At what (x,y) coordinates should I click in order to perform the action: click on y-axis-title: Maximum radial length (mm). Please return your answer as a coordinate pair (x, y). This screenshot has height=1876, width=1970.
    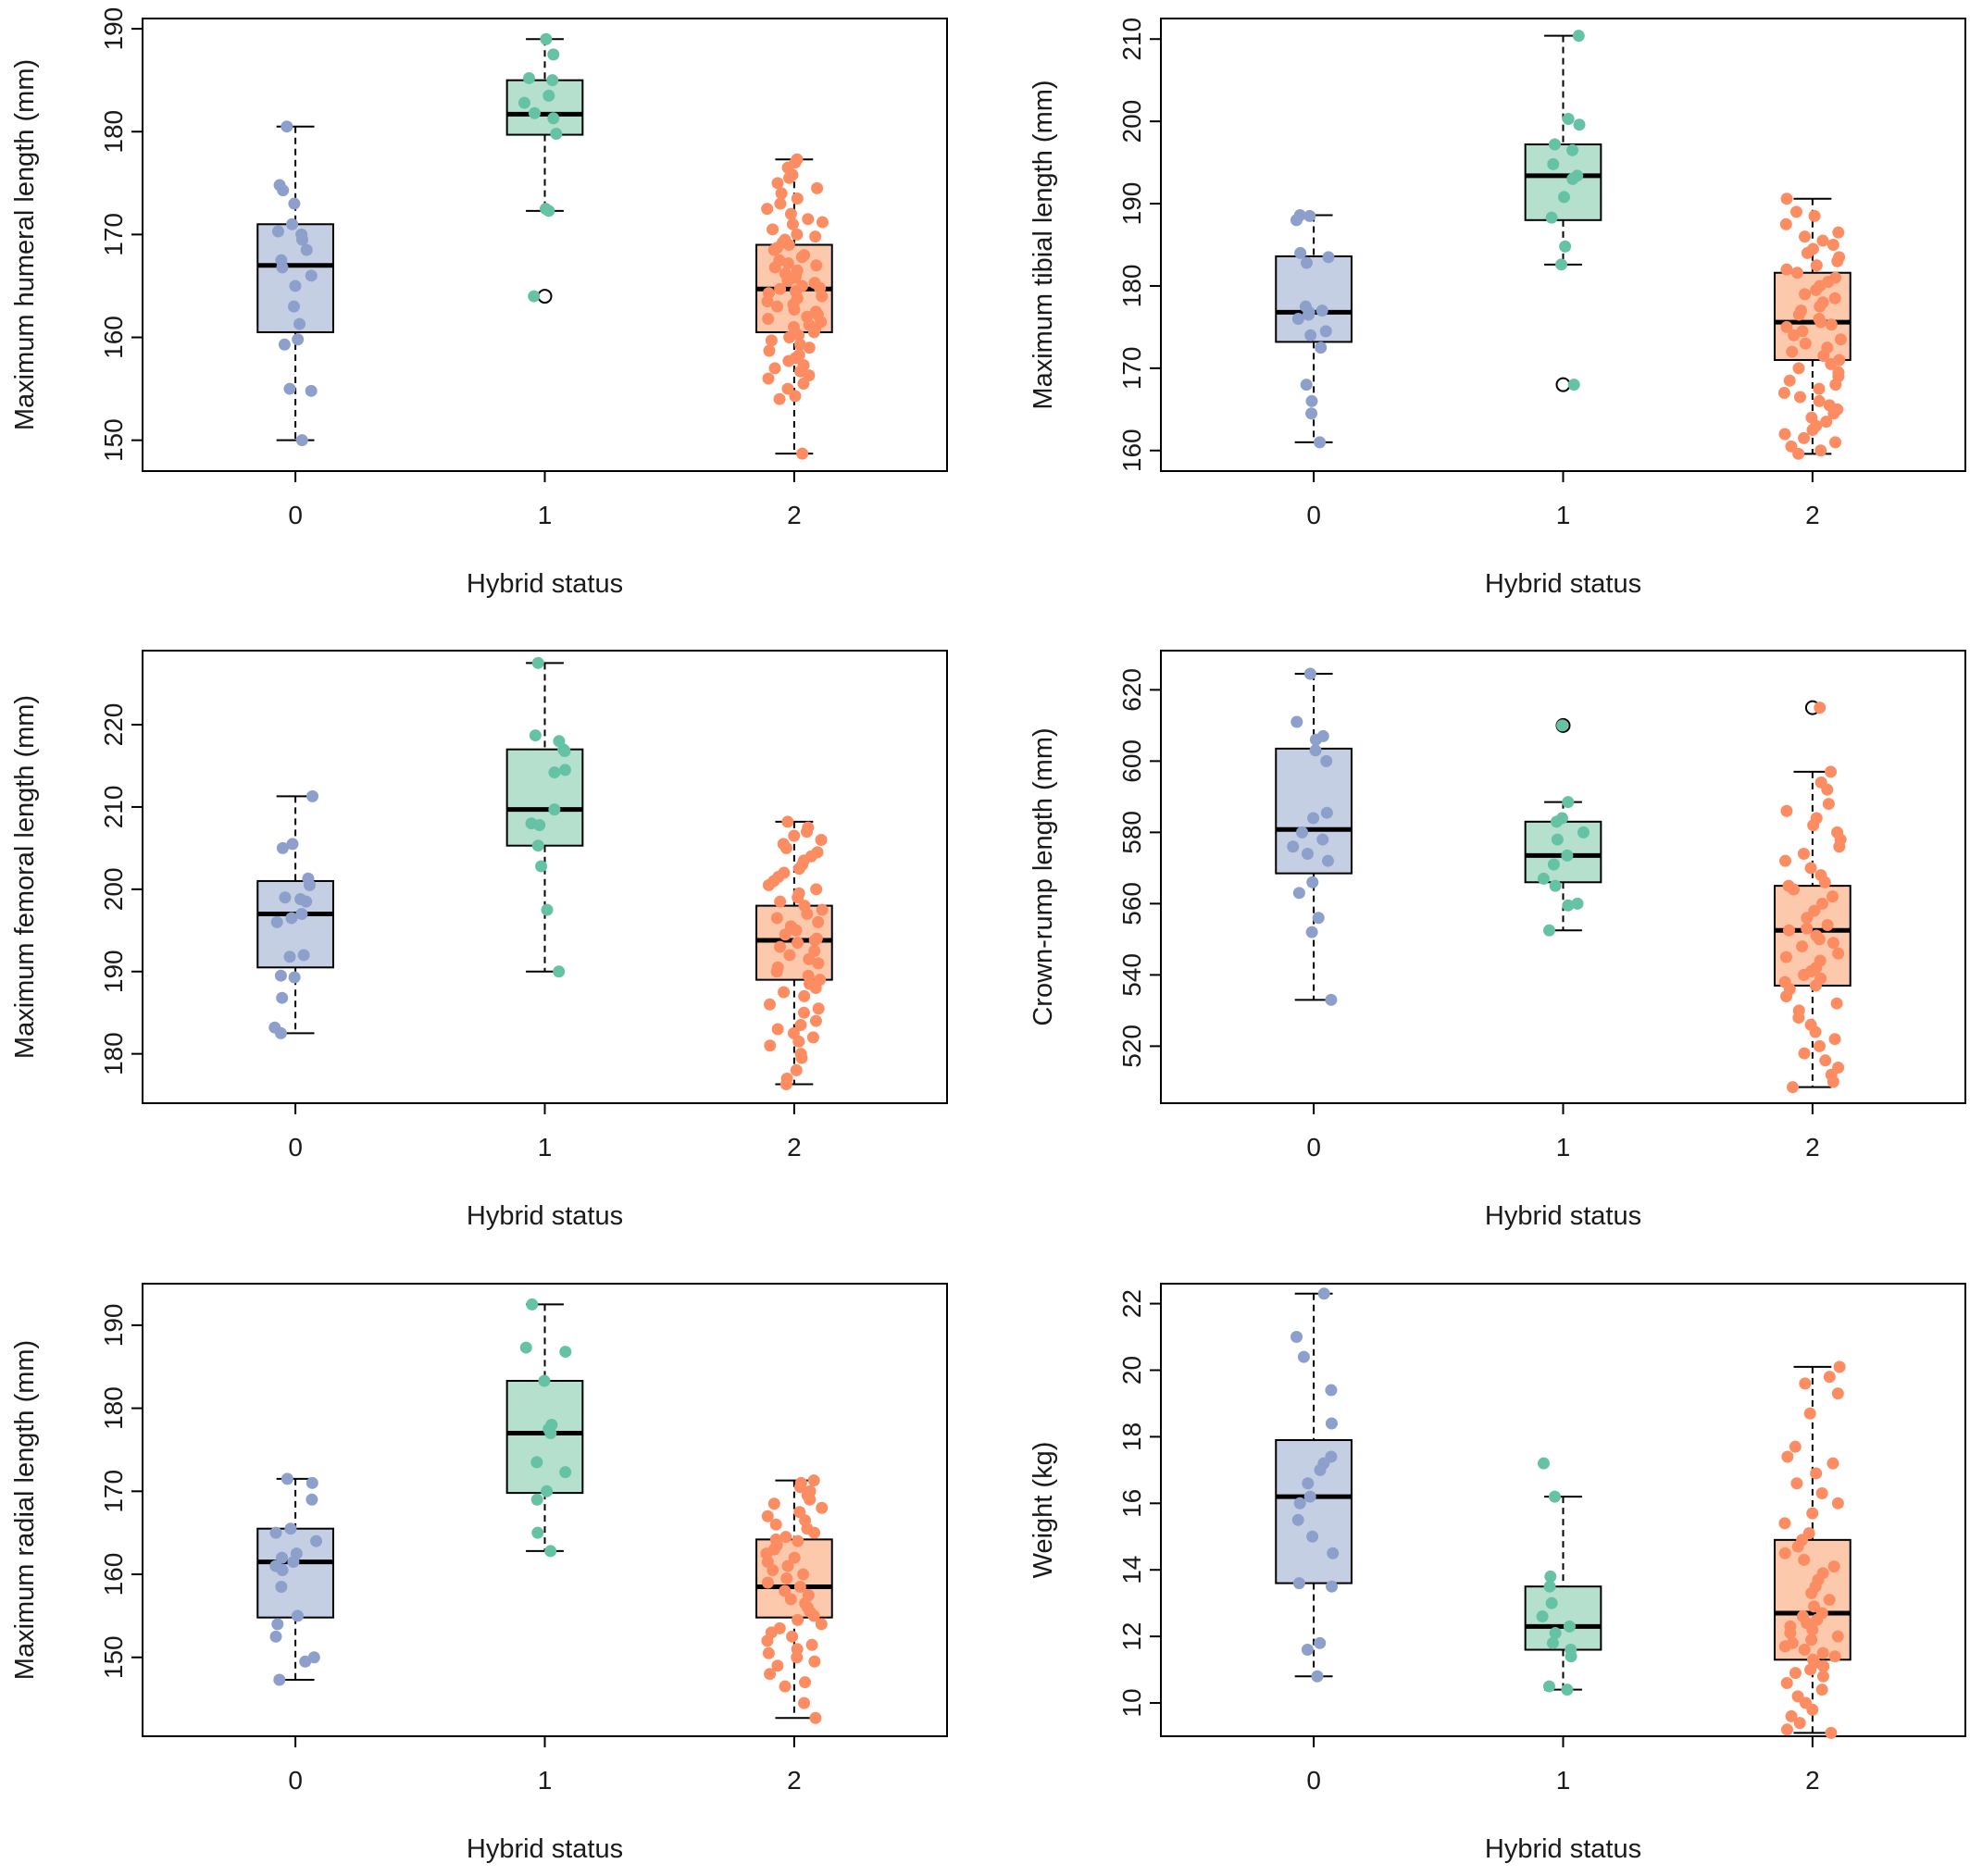
    Looking at the image, I should click on (25, 1510).